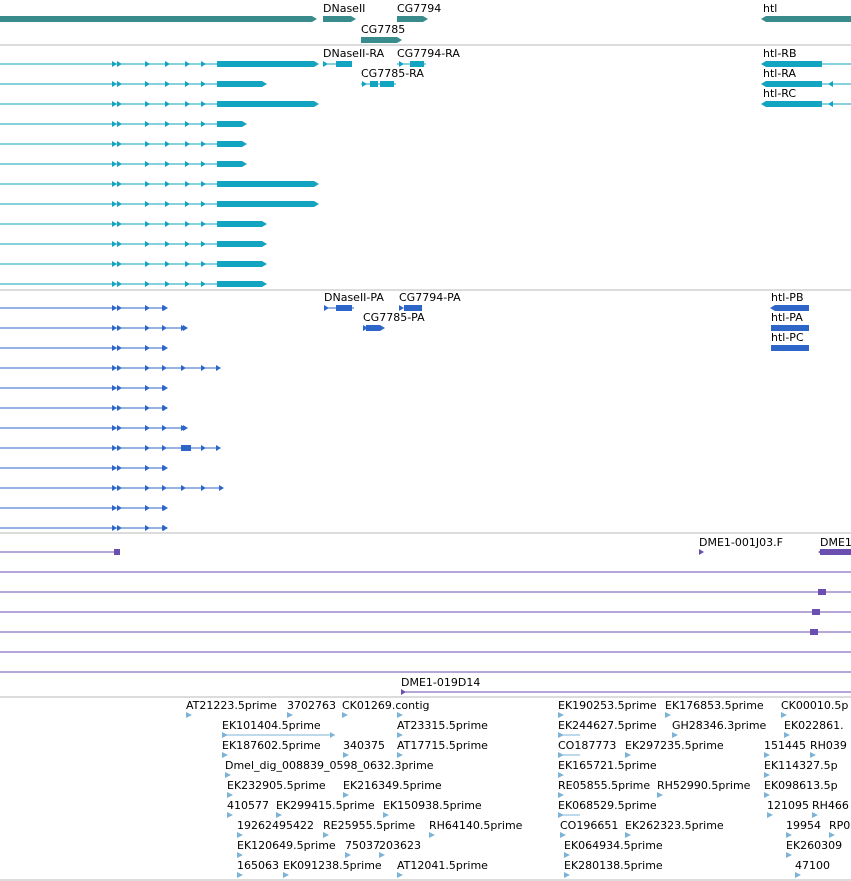 This screenshot has width=851, height=881. What do you see at coordinates (607, 725) in the screenshot?
I see `est-label: EK244627.5prime` at bounding box center [607, 725].